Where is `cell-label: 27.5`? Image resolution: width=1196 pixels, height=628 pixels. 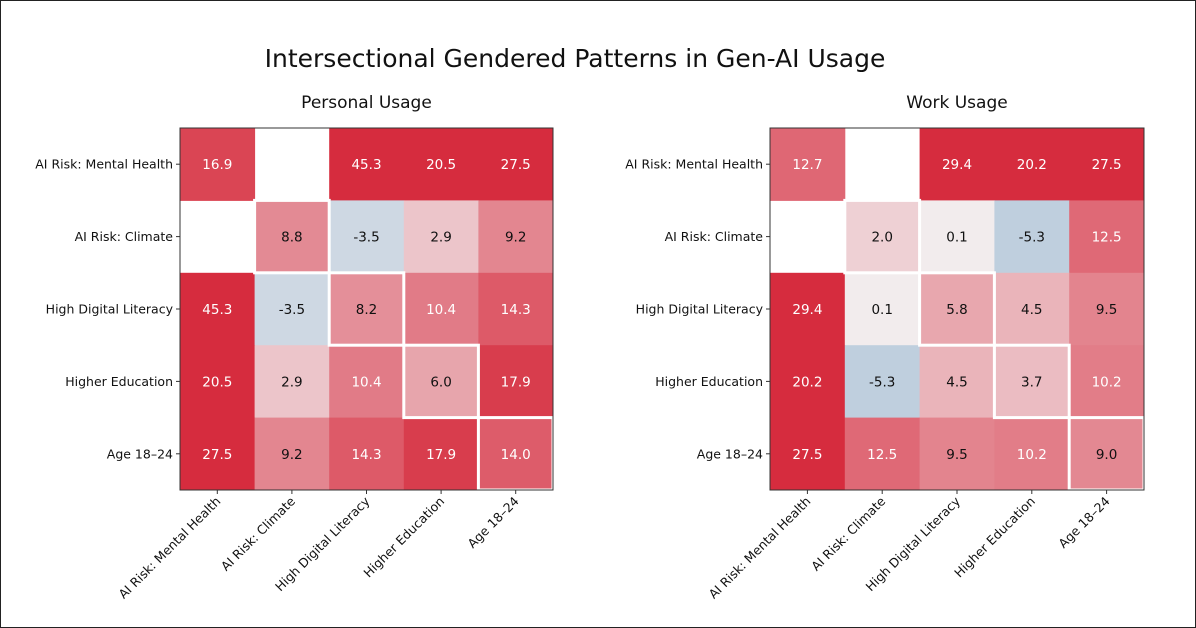
cell-label: 27.5 is located at coordinates (516, 165).